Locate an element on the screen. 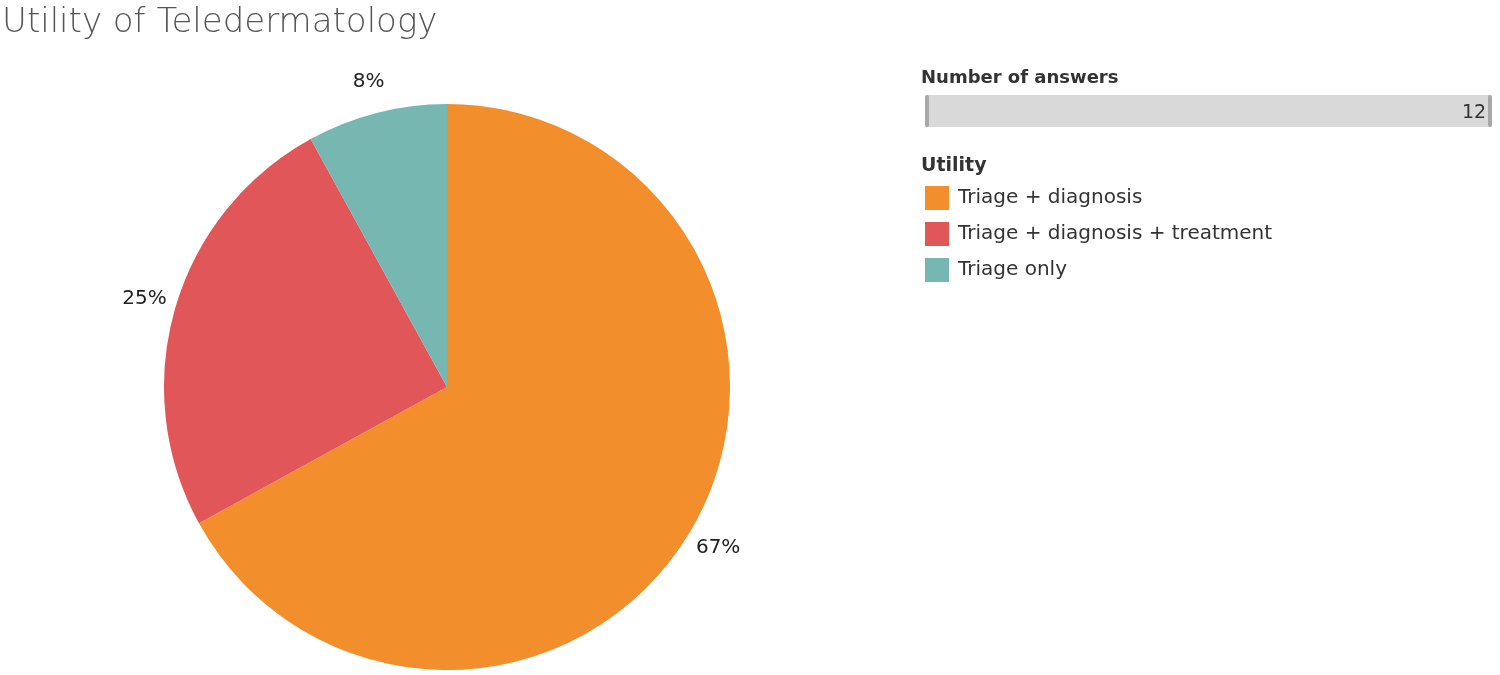  data-label: 8% is located at coordinates (368, 80).